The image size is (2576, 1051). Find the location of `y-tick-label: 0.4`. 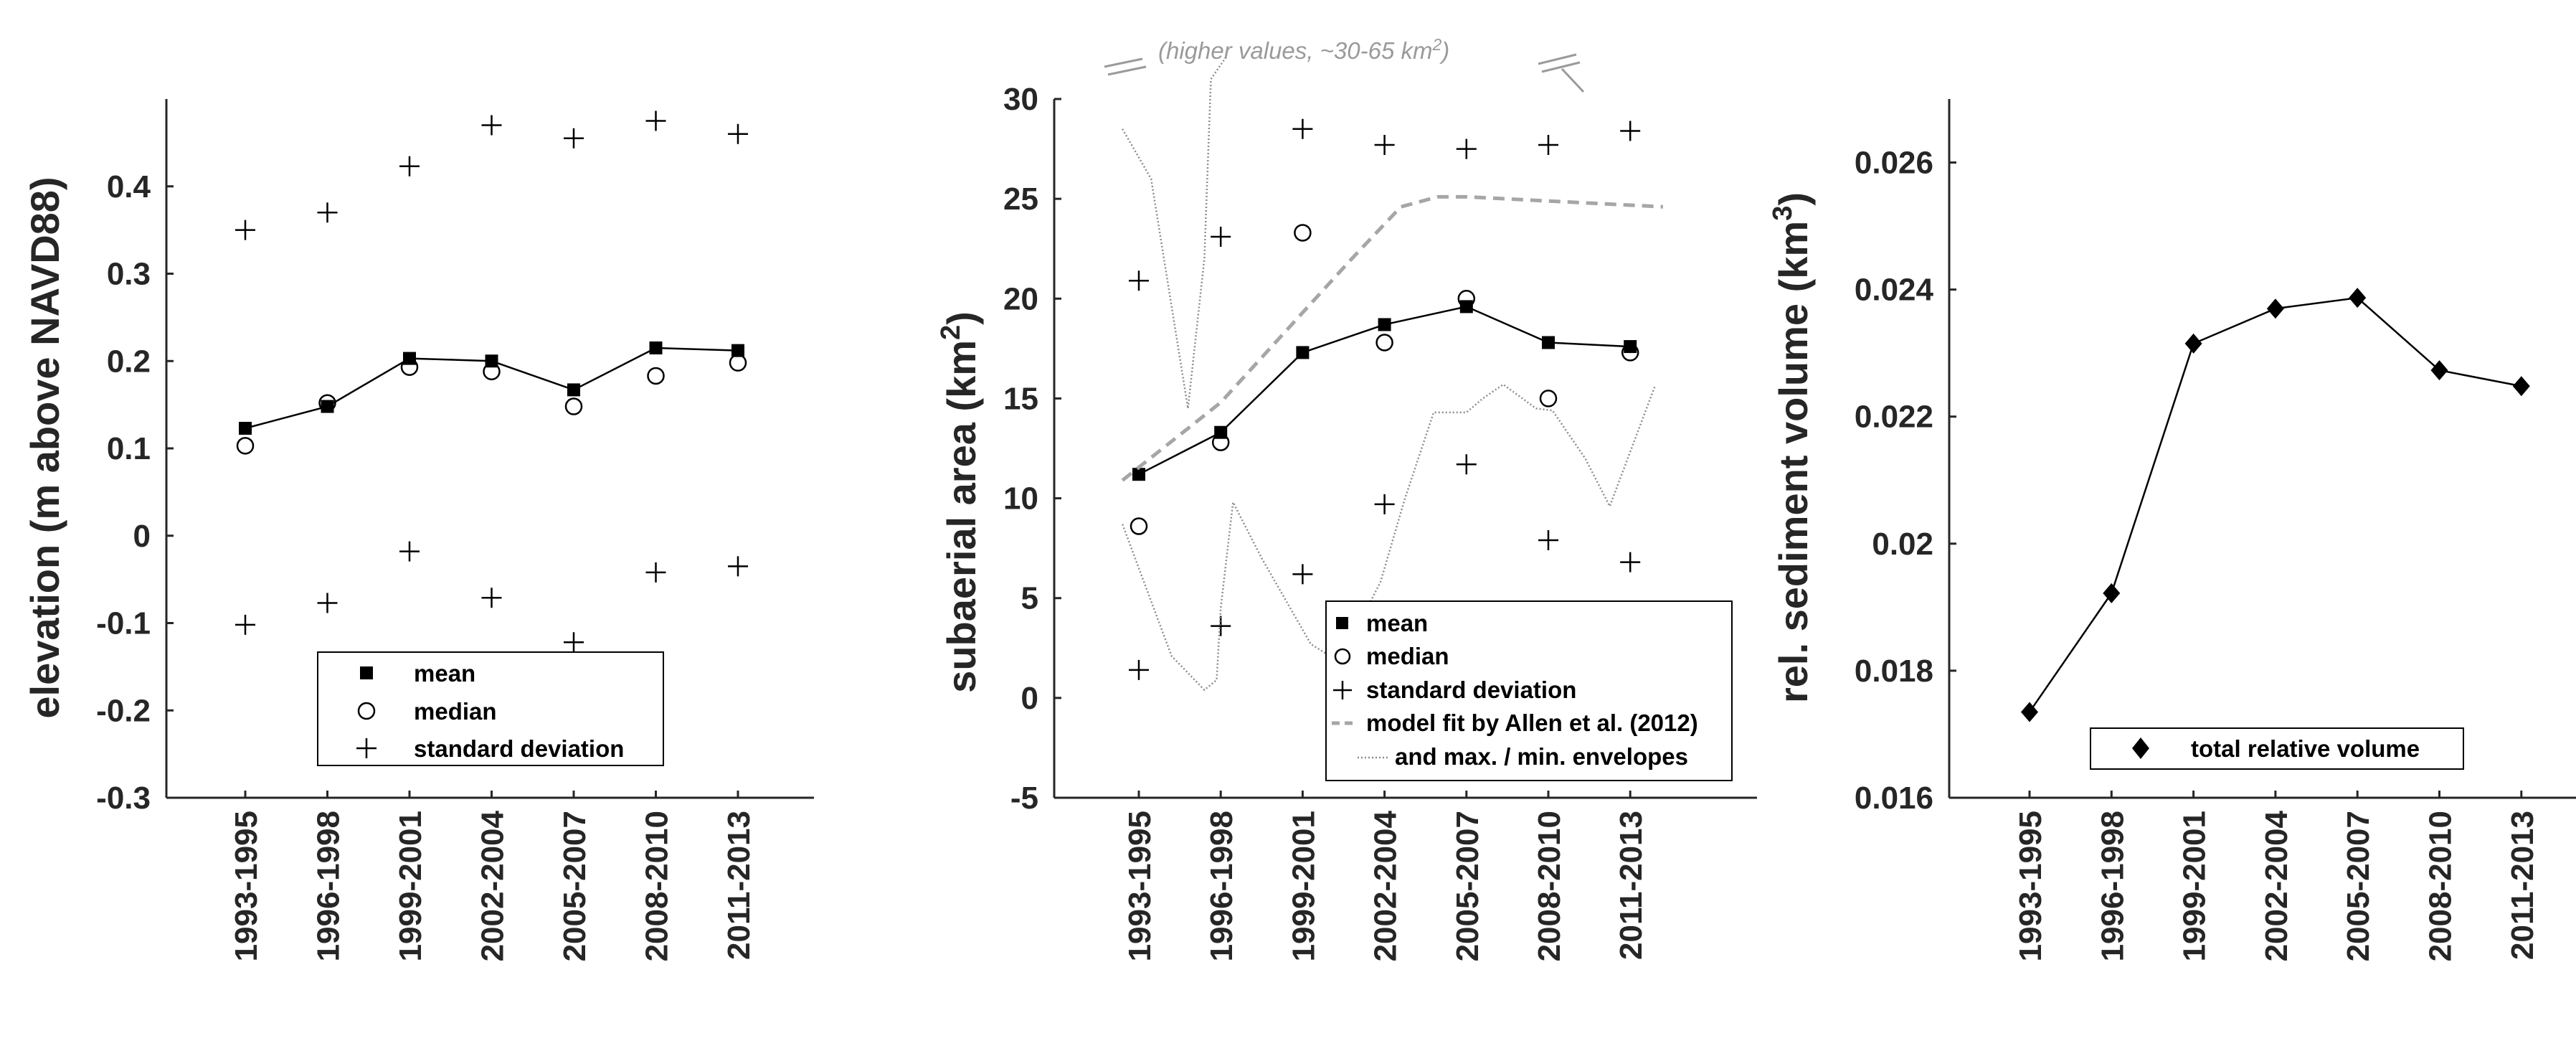

y-tick-label: 0.4 is located at coordinates (129, 186).